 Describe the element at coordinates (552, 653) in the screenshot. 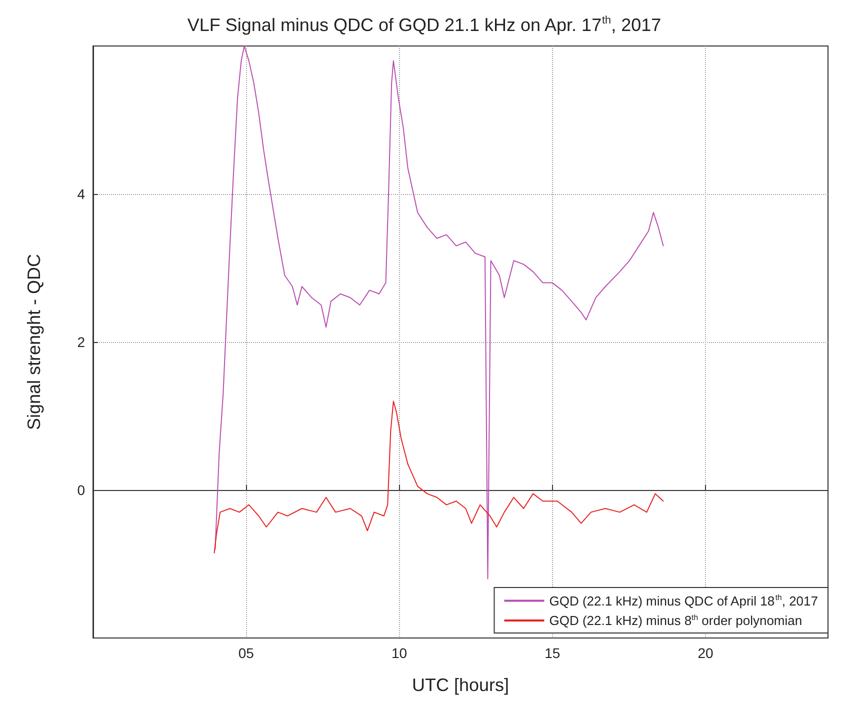

I see `x-tick-label: 15` at that location.